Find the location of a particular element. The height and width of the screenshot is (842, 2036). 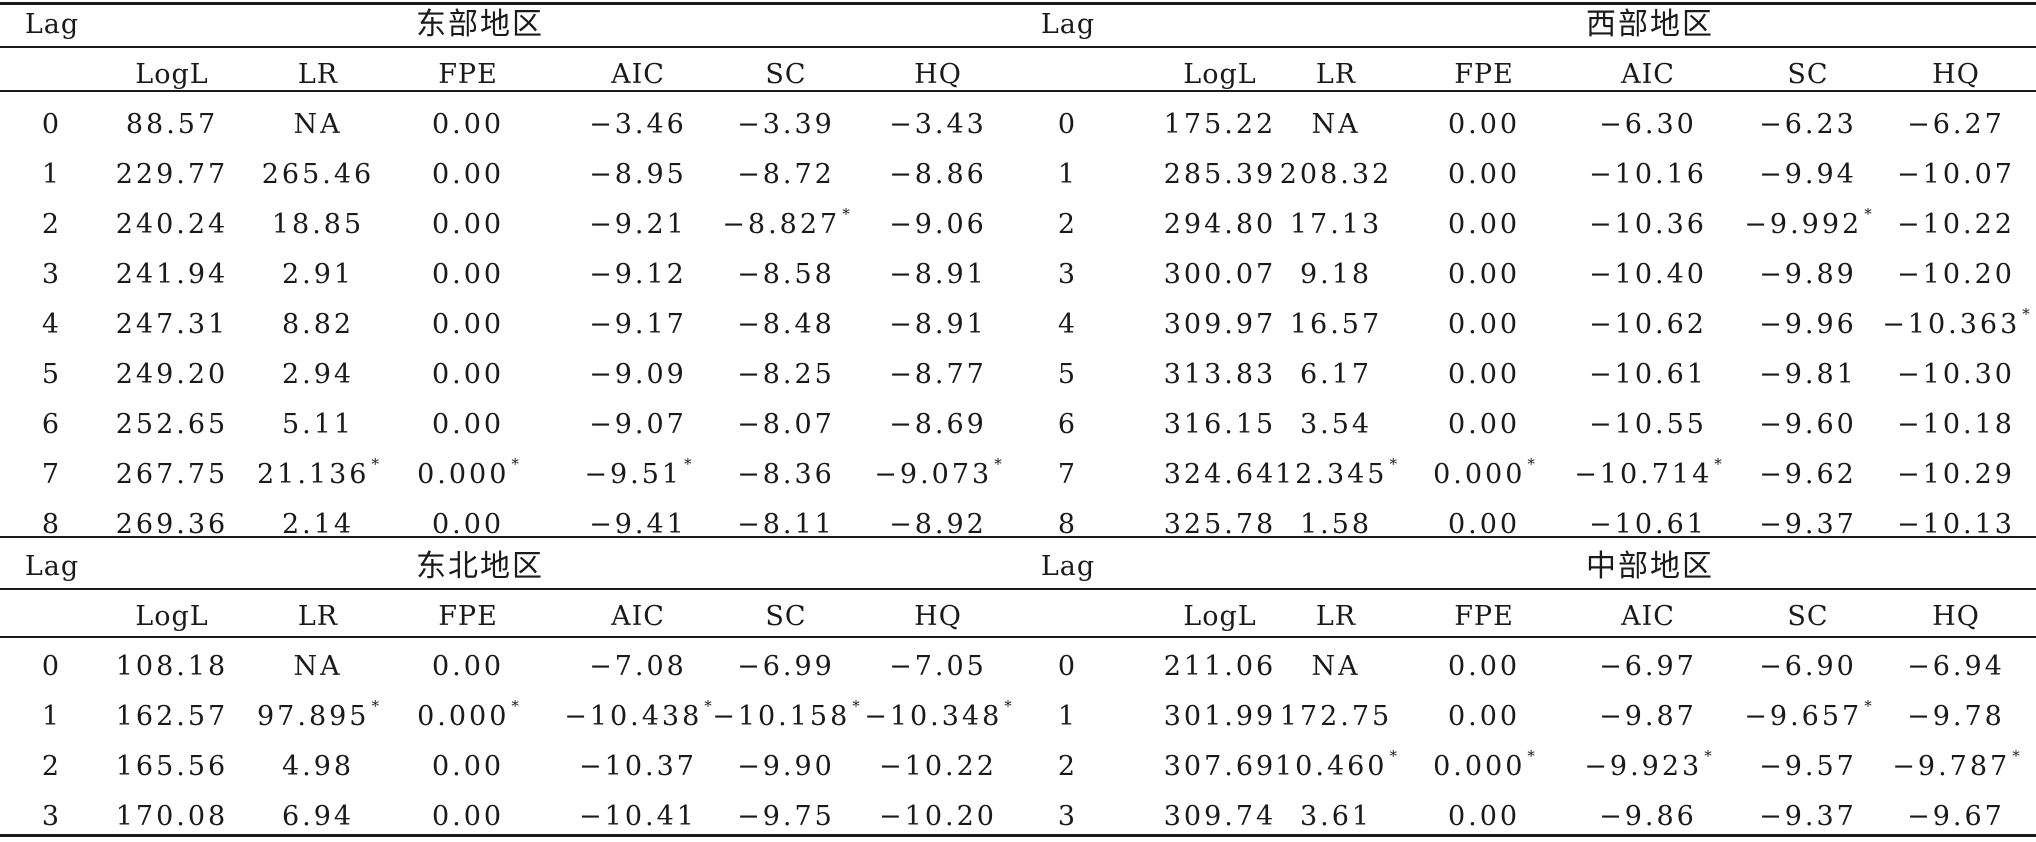

table-cell: −10.18 is located at coordinates (1956, 425).